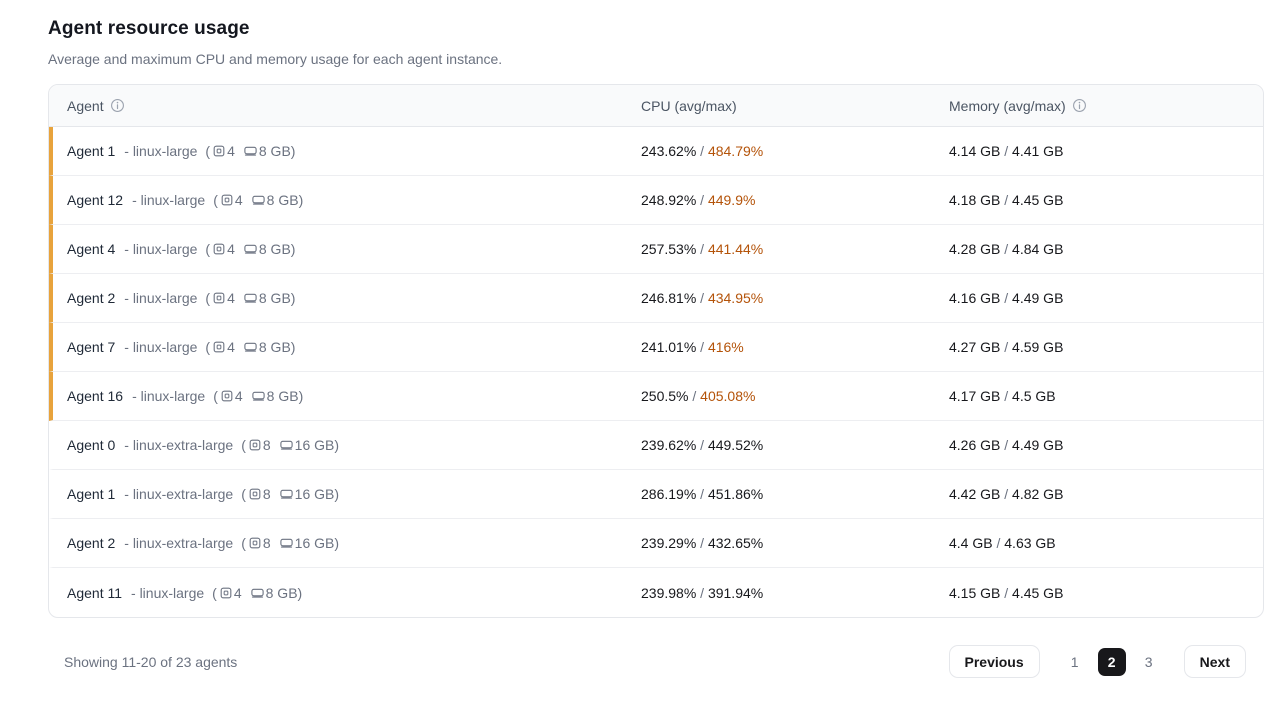 The height and width of the screenshot is (708, 1285). Describe the element at coordinates (669, 347) in the screenshot. I see `cpu-avg-value: 241.01%` at that location.